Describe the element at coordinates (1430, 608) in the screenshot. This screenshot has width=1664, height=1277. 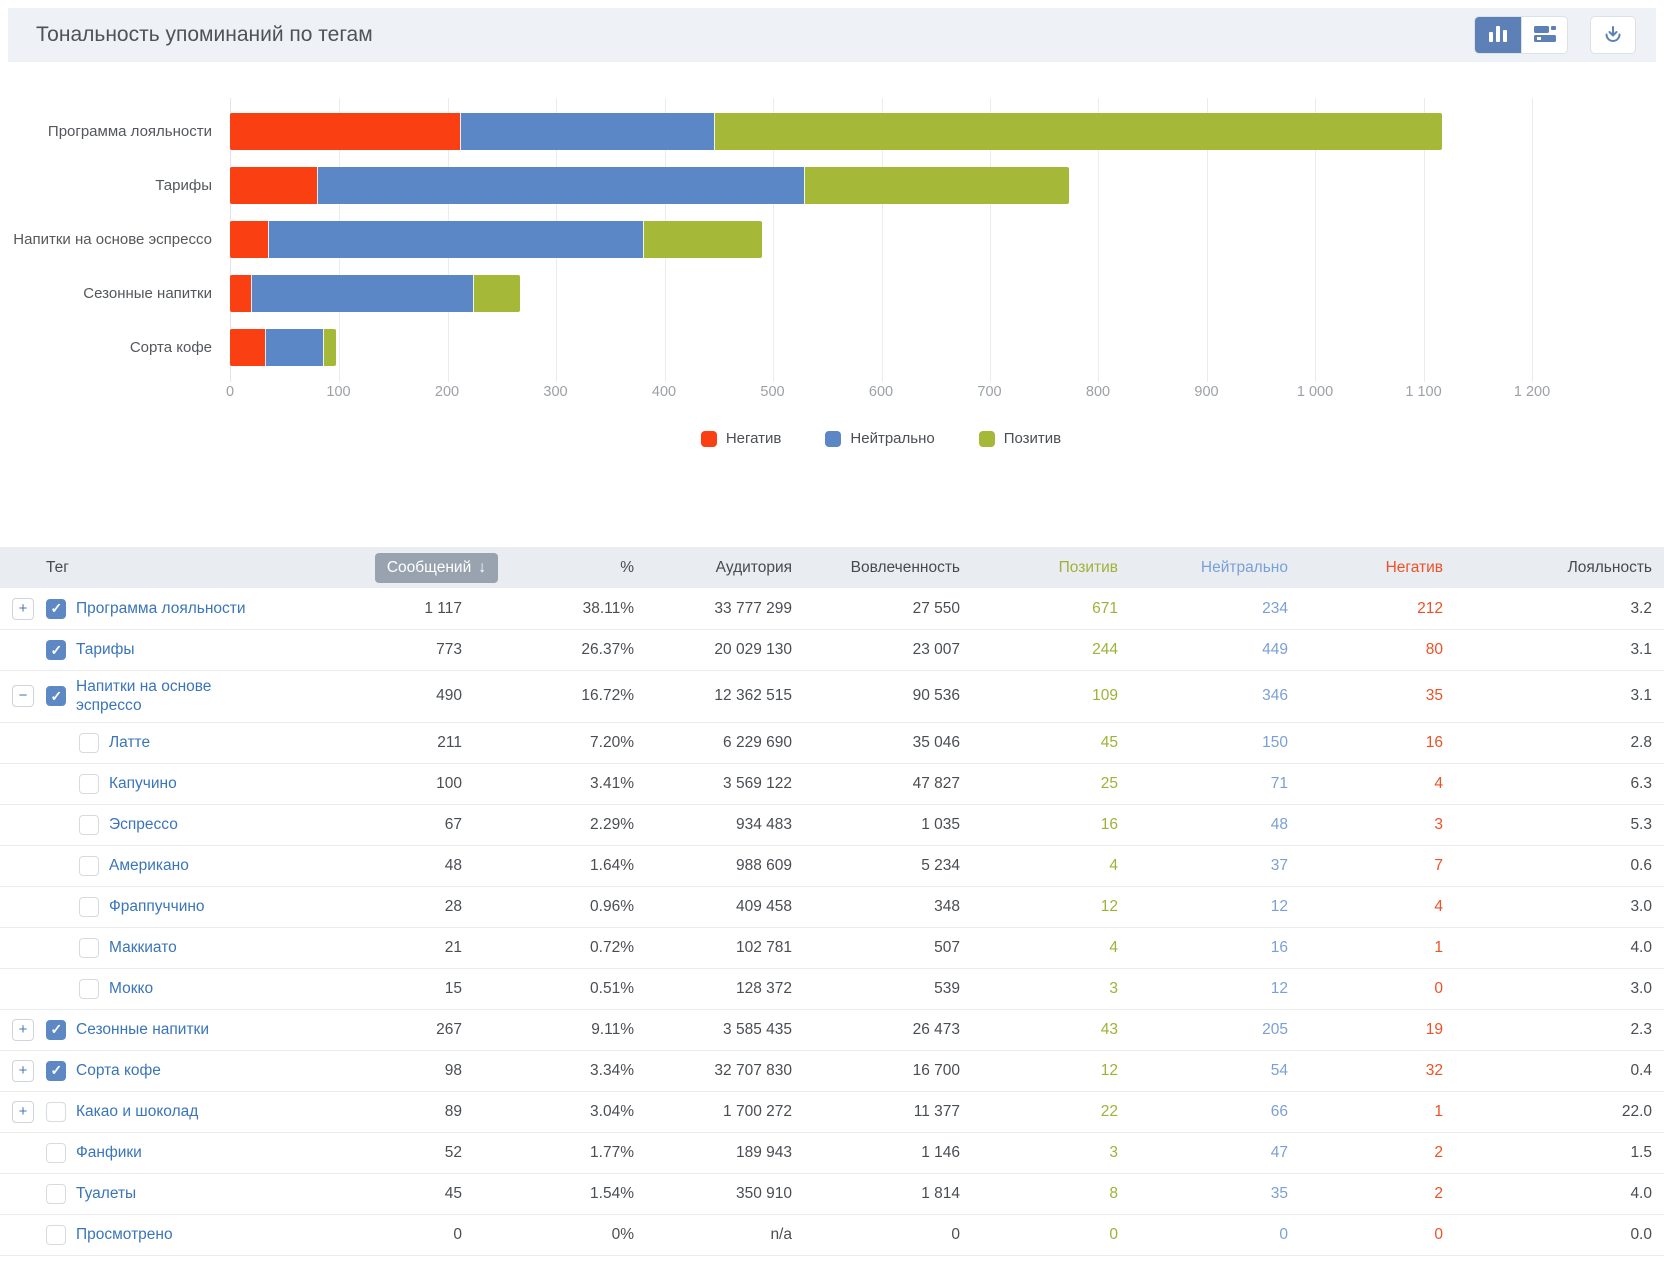
I see `negative-cell: 212` at that location.